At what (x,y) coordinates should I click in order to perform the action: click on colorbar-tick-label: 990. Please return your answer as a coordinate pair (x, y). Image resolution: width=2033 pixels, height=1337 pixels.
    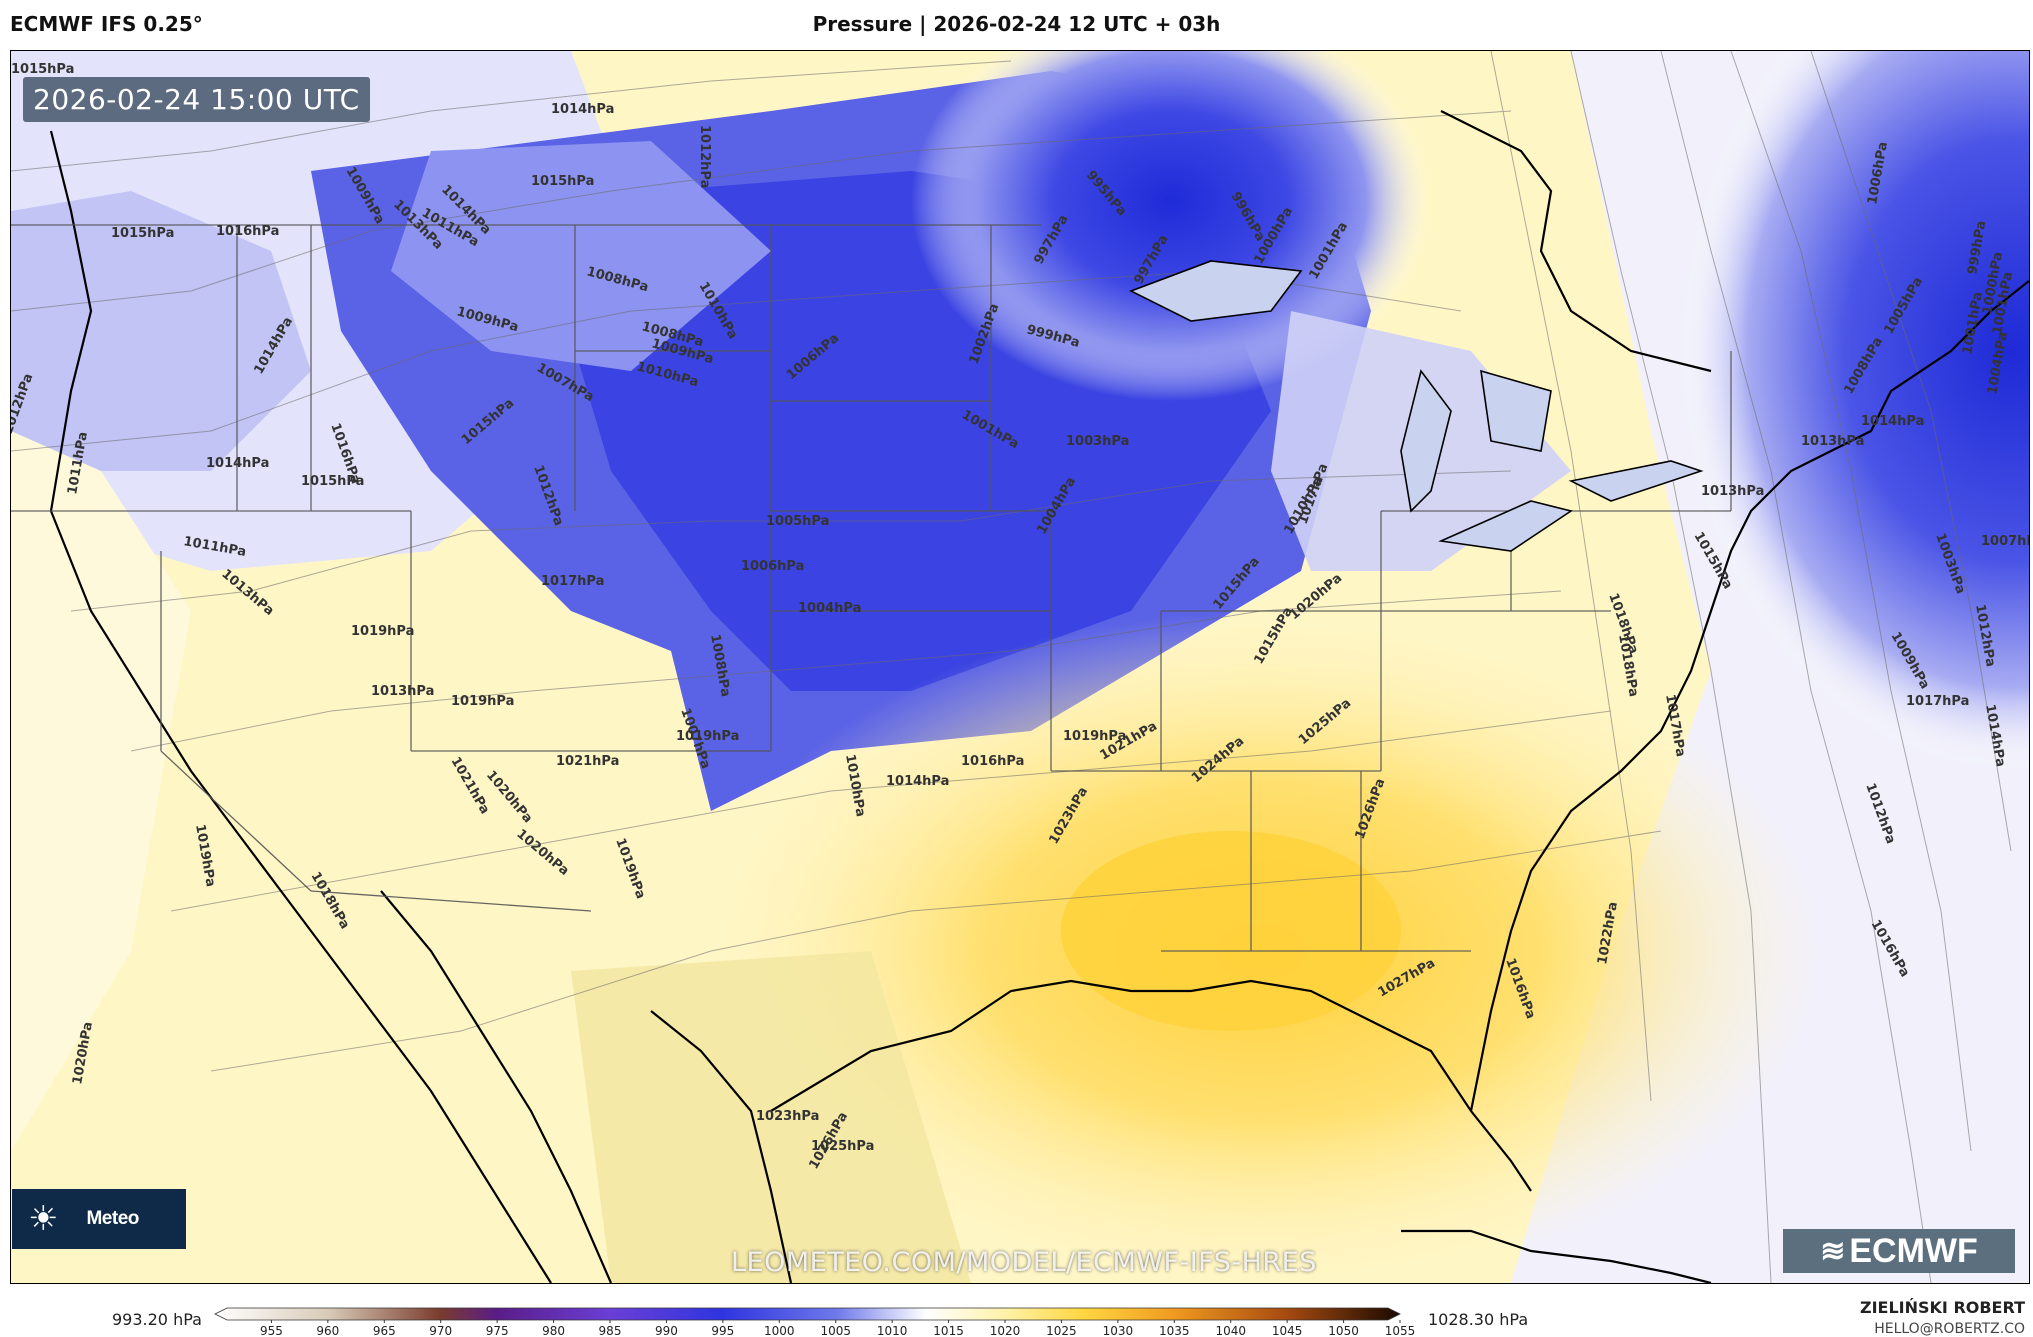
    Looking at the image, I should click on (666, 1330).